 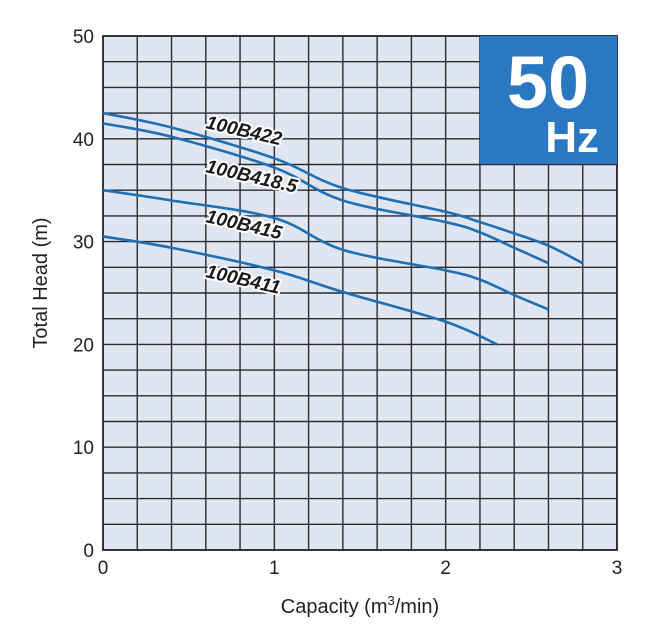 I want to click on badge-frequency-value: 50, so click(x=548, y=82).